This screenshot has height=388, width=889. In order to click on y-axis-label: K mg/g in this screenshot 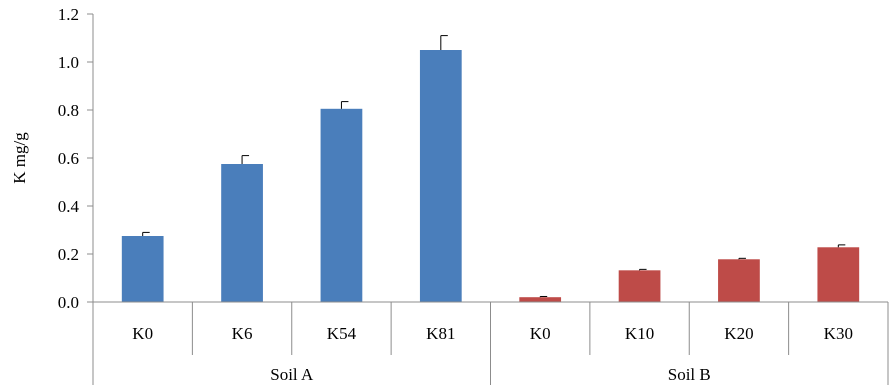, I will do `click(19, 158)`.